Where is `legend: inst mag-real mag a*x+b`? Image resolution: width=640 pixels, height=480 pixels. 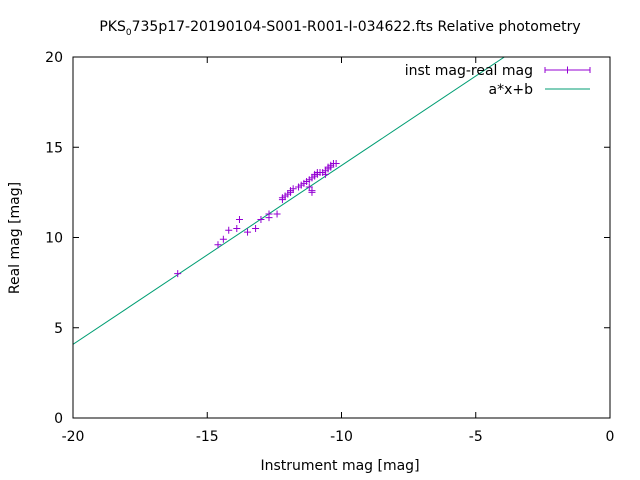 legend: inst mag-real mag a*x+b is located at coordinates (498, 80).